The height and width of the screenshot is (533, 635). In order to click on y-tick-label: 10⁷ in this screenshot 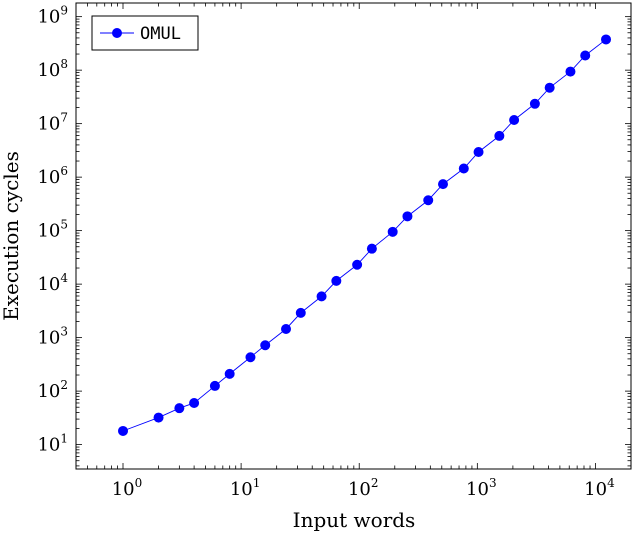, I will do `click(52, 123)`.